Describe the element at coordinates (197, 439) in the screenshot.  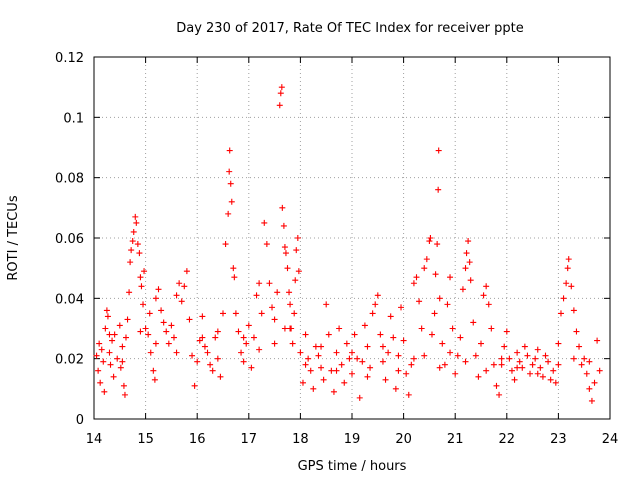
I see `x-tick-label: 16` at that location.